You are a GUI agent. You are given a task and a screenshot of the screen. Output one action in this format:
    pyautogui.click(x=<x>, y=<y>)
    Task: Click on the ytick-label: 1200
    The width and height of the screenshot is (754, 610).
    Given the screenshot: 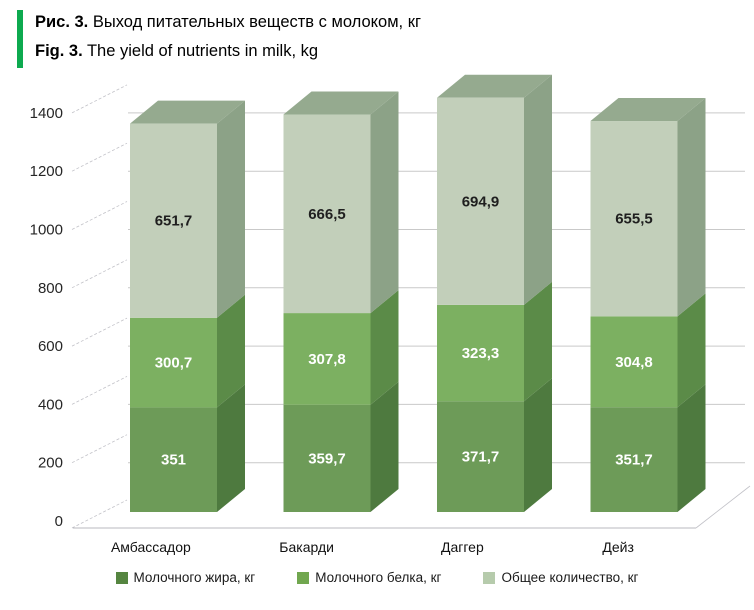 What is the action you would take?
    pyautogui.click(x=46, y=171)
    